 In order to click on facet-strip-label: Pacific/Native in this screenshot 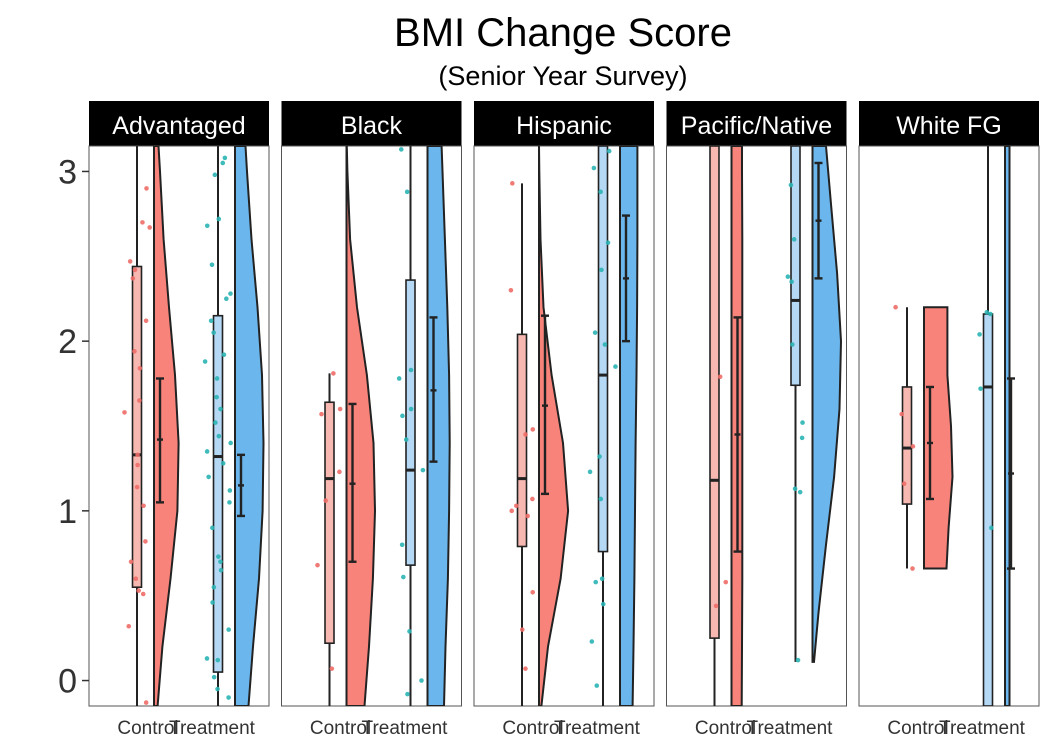, I will do `click(756, 126)`.